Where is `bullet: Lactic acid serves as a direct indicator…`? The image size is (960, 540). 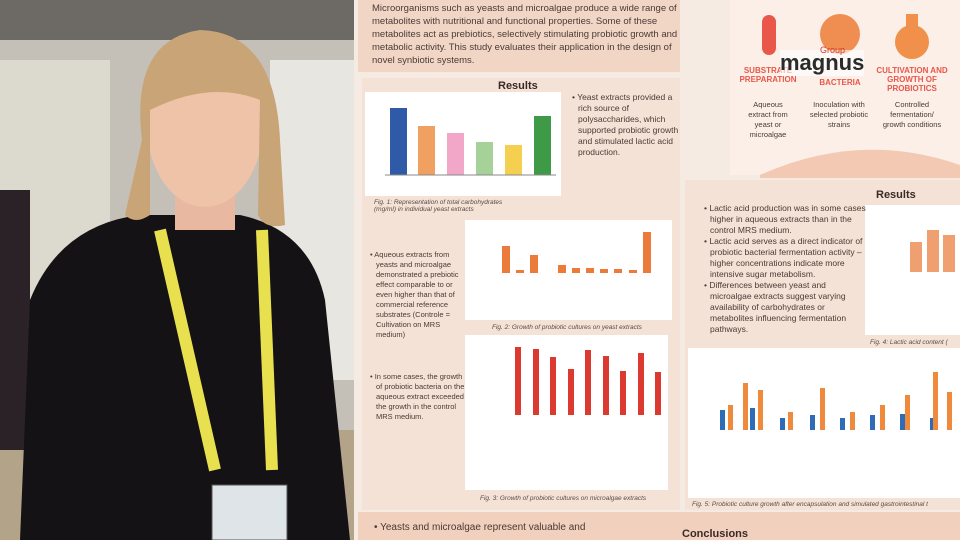
bullet: Lactic acid serves as a direct indicator… is located at coordinates (785, 258).